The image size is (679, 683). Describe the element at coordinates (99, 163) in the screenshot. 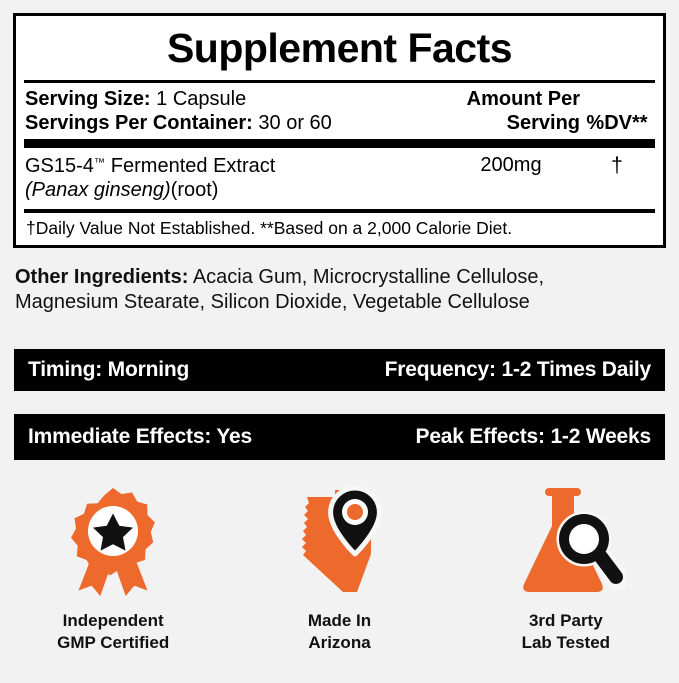

I see `trademark-icon: ™` at that location.